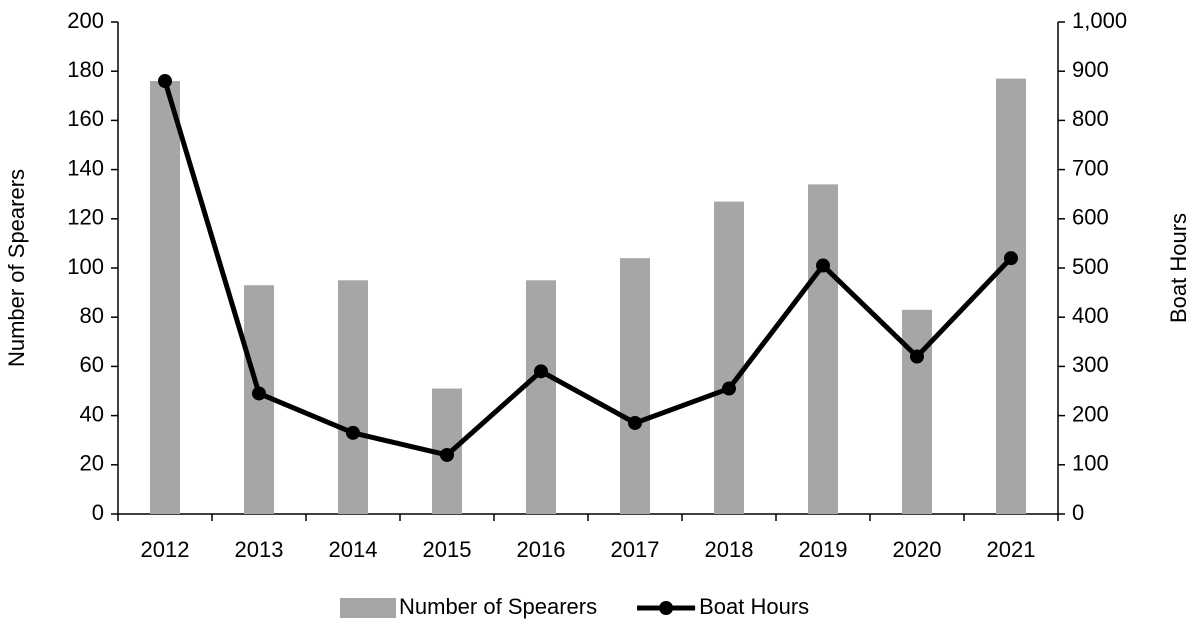 This screenshot has width=1196, height=627. What do you see at coordinates (85, 118) in the screenshot?
I see `y-tick-label: 160` at bounding box center [85, 118].